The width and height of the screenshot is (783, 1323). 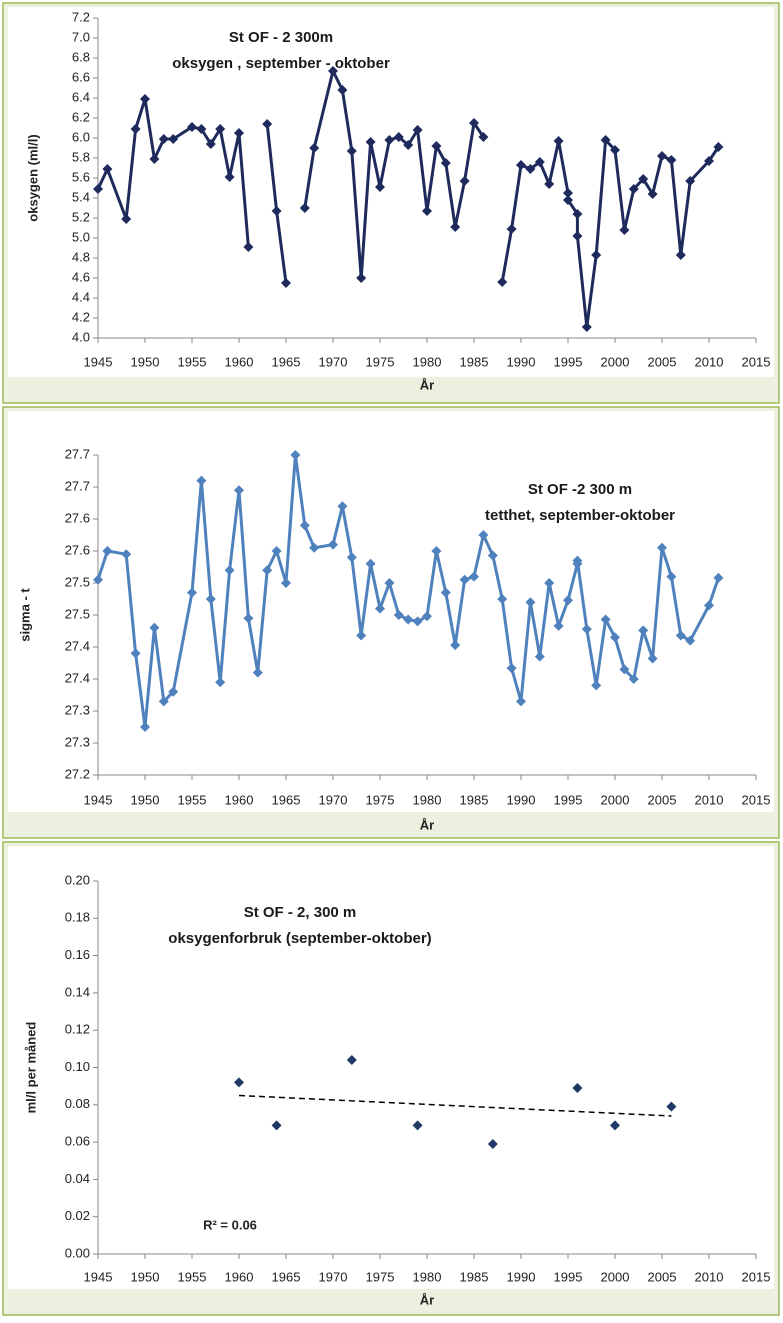 What do you see at coordinates (230, 1224) in the screenshot?
I see `annotation: R² = 0.06` at bounding box center [230, 1224].